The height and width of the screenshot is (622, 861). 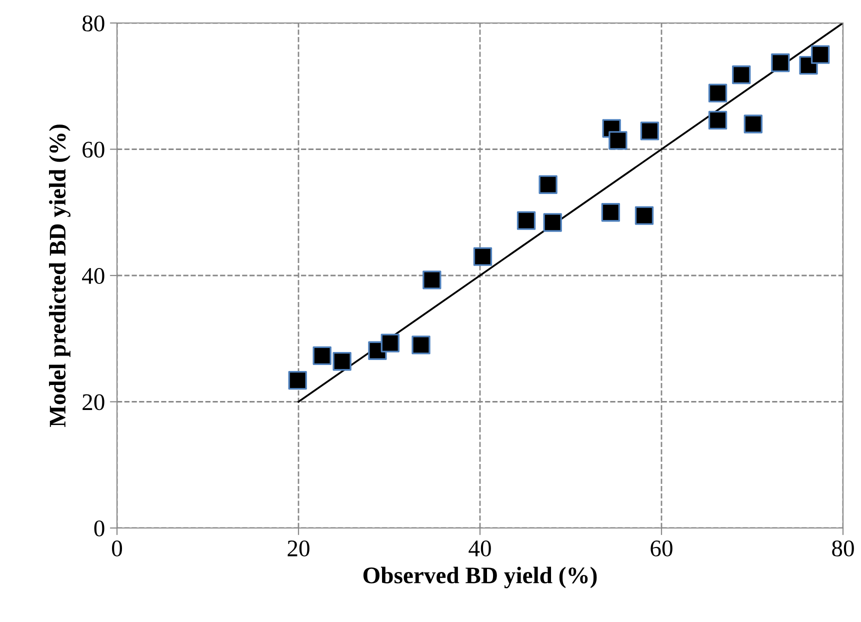 I want to click on y-axis-title: Model predicted BD yield (%), so click(x=59, y=276).